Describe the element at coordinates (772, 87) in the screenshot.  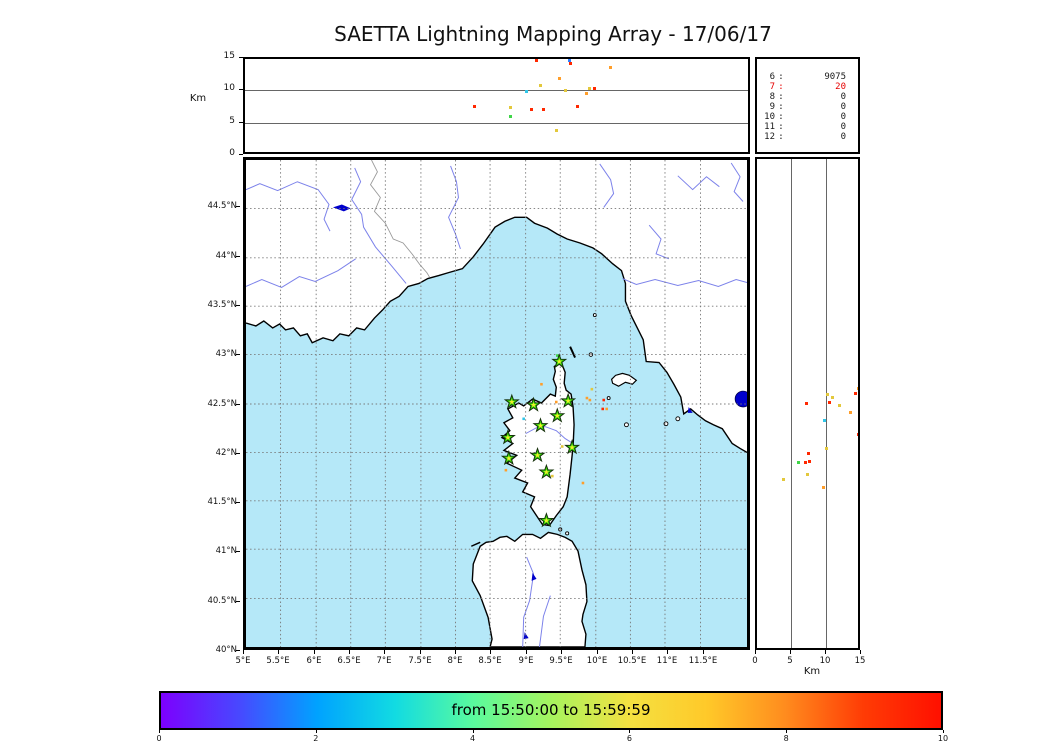
I see `count-level: 7` at that location.